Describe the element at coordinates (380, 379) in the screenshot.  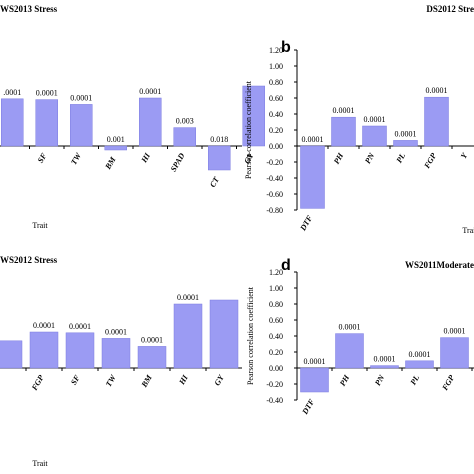
I see `chart-d-category-label: PN` at that location.